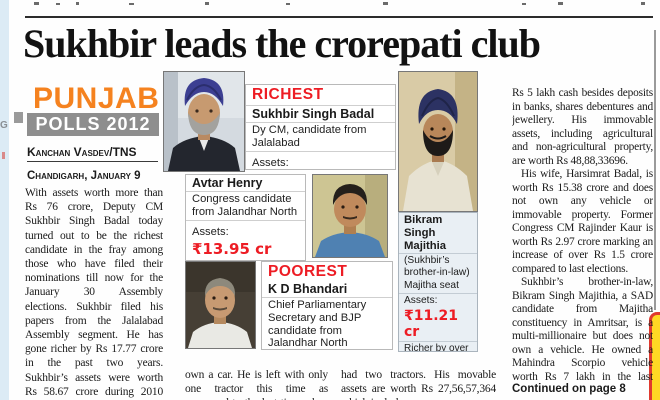  I want to click on richest-desc: Dy CM, candidate from Jalalabad, so click(320, 137).